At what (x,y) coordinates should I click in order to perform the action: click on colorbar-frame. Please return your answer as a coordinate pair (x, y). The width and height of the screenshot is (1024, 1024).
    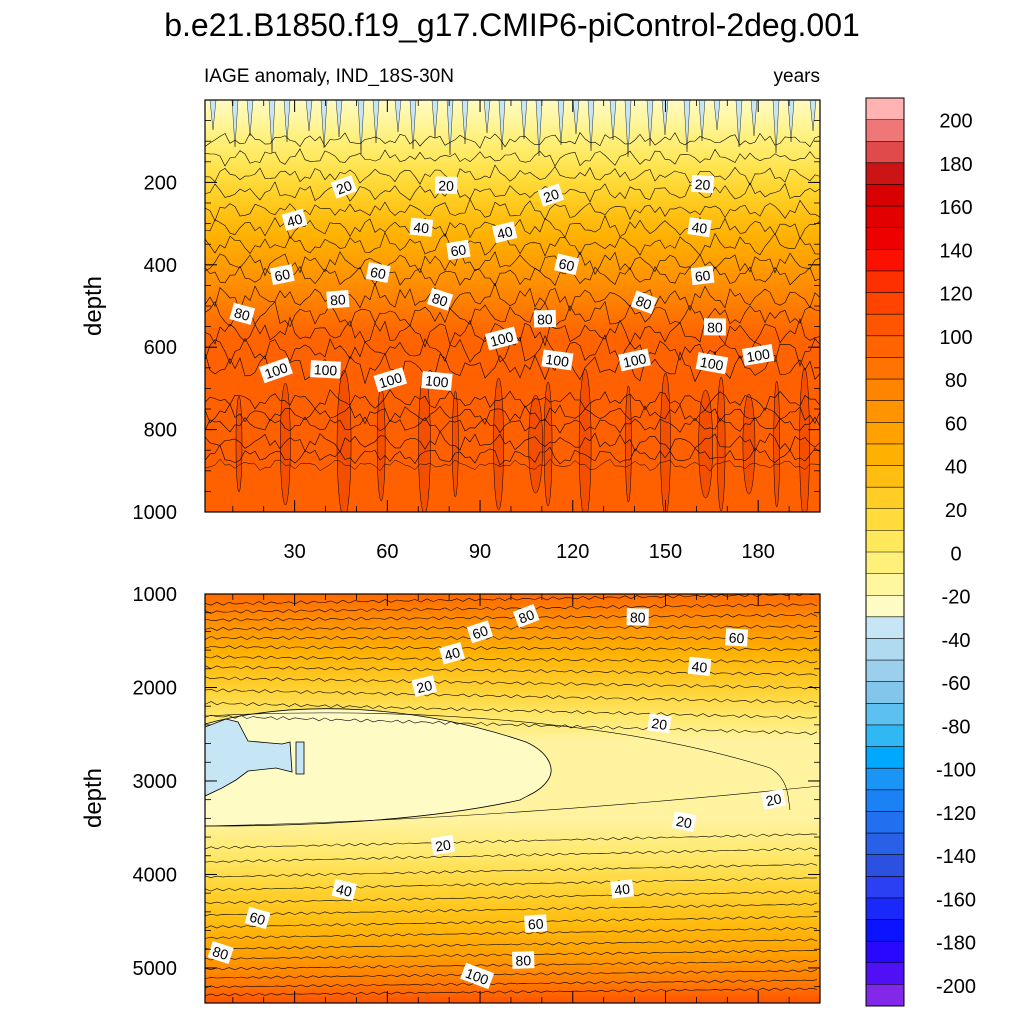
    Looking at the image, I should click on (885, 552).